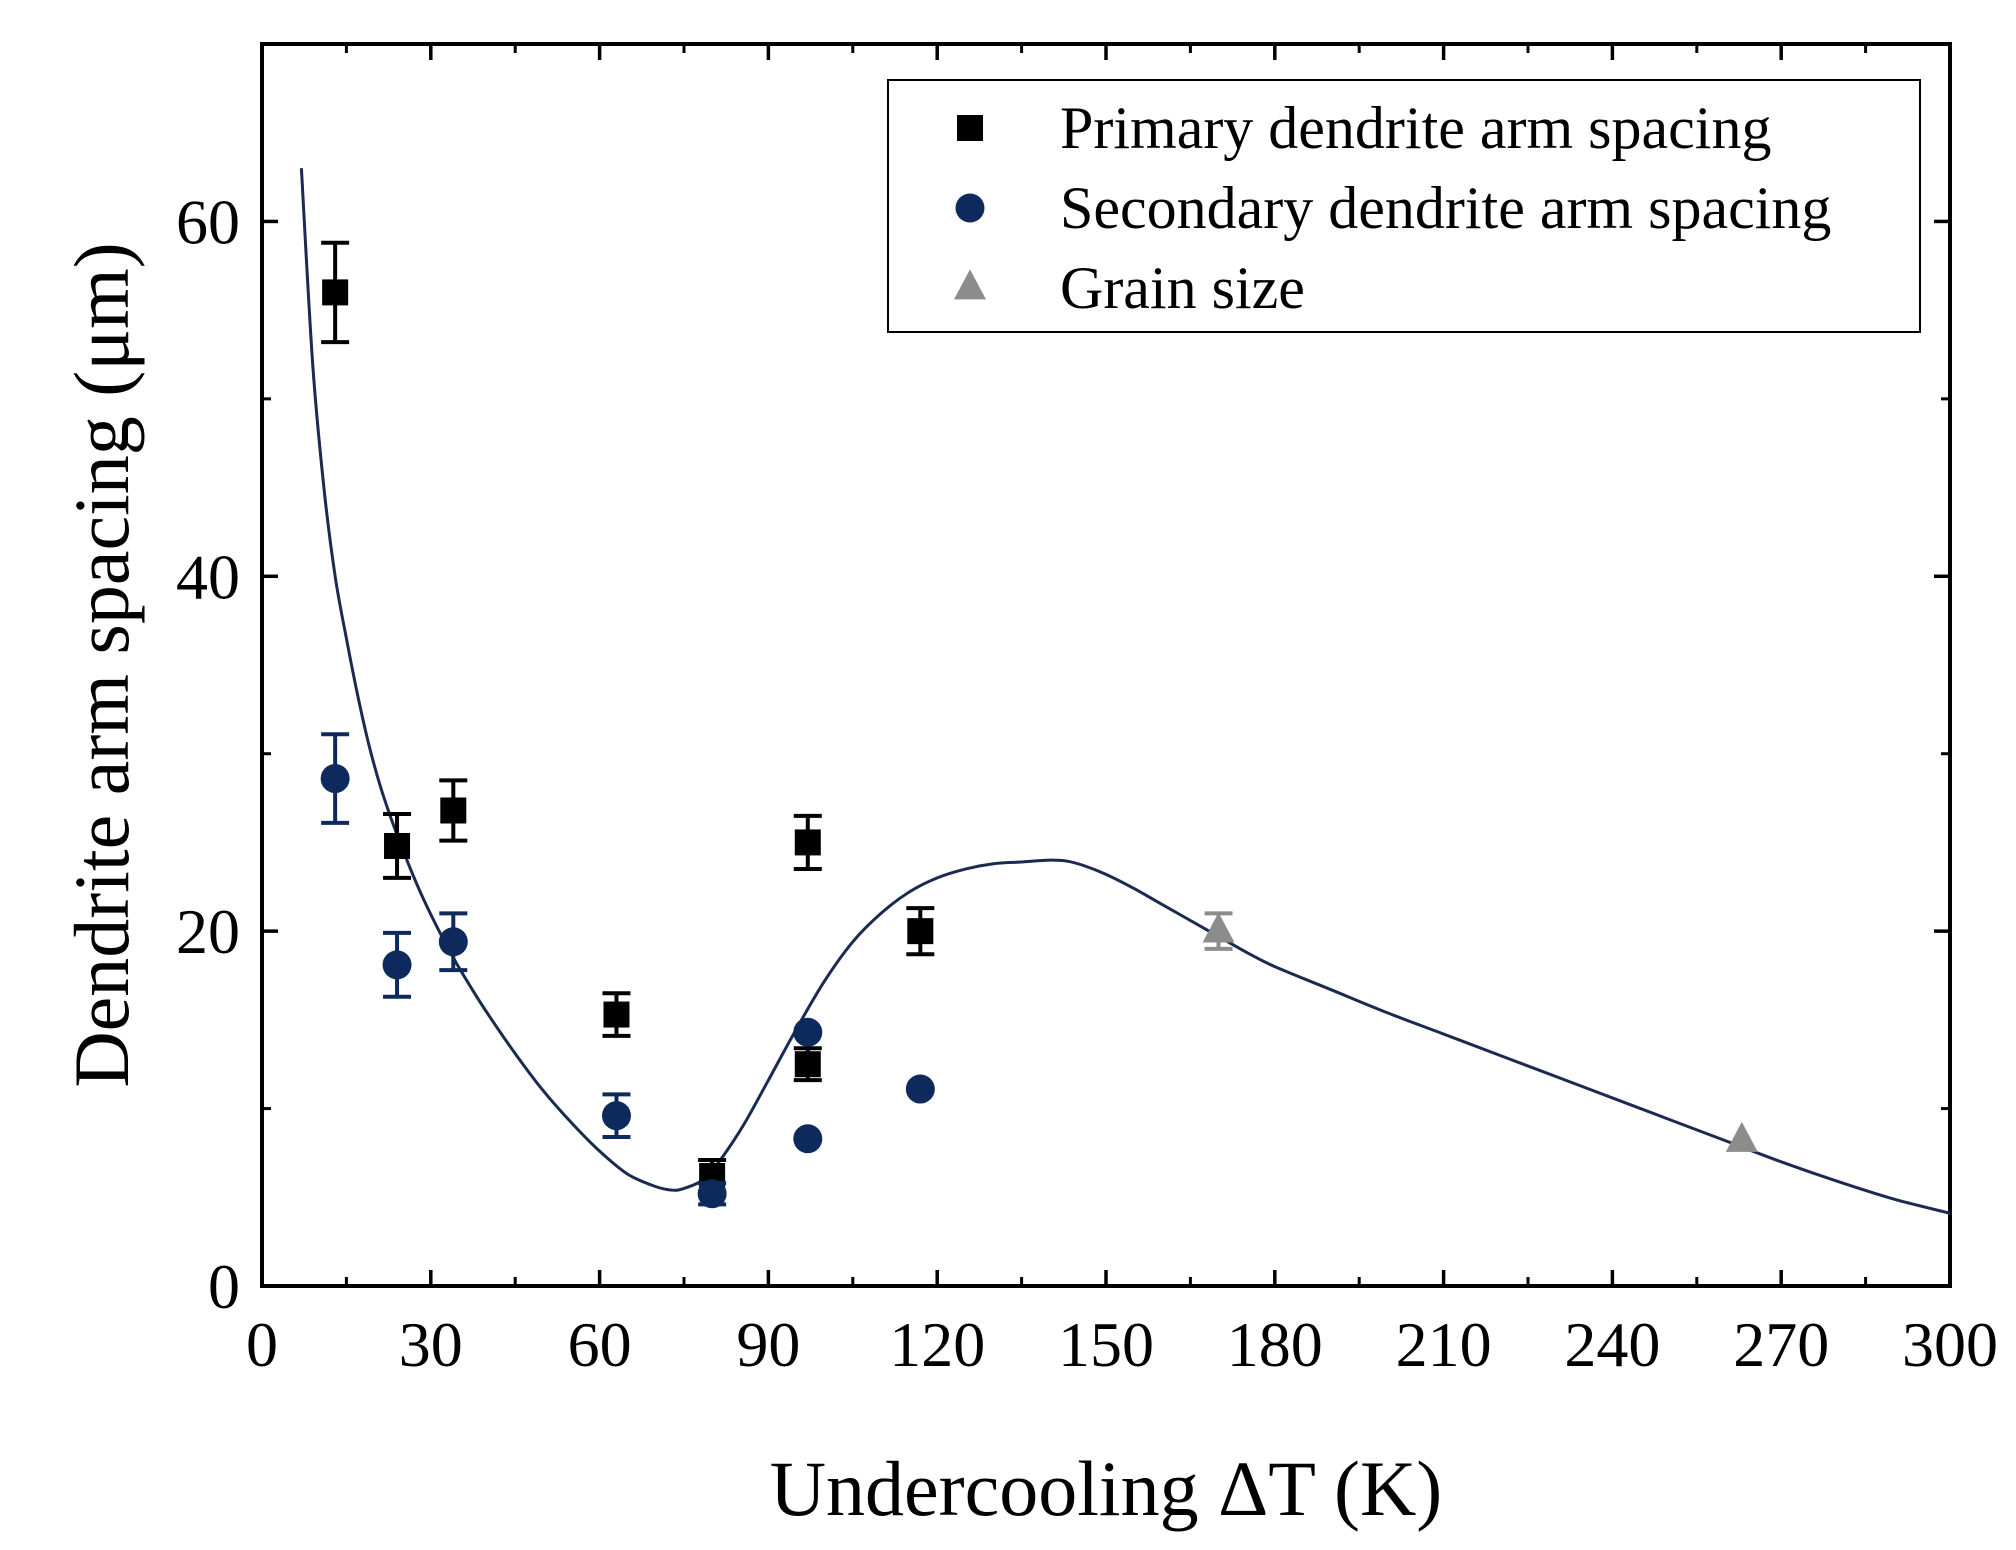 This screenshot has width=2016, height=1550. I want to click on series-circle-points, so click(627, 970).